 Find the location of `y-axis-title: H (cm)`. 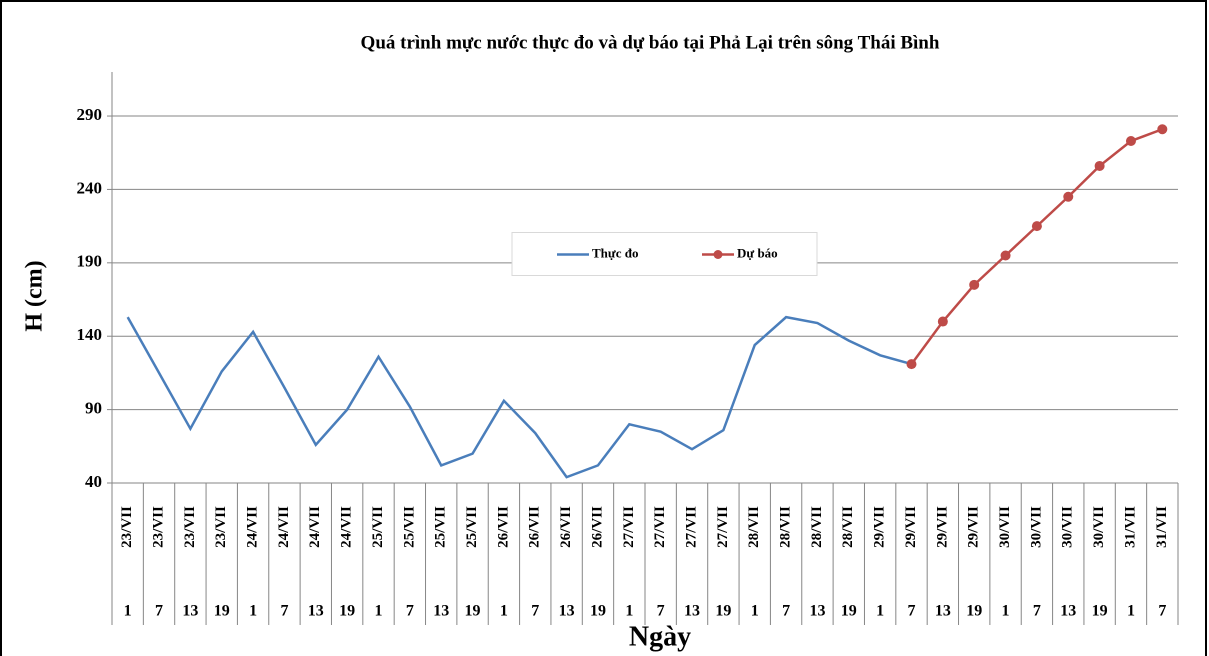

y-axis-title: H (cm) is located at coordinates (35, 295).